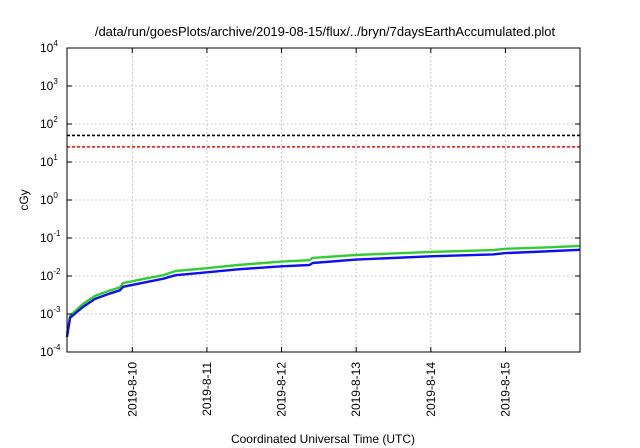 The height and width of the screenshot is (448, 640). I want to click on x-tick-label: 2019-8-14, so click(431, 389).